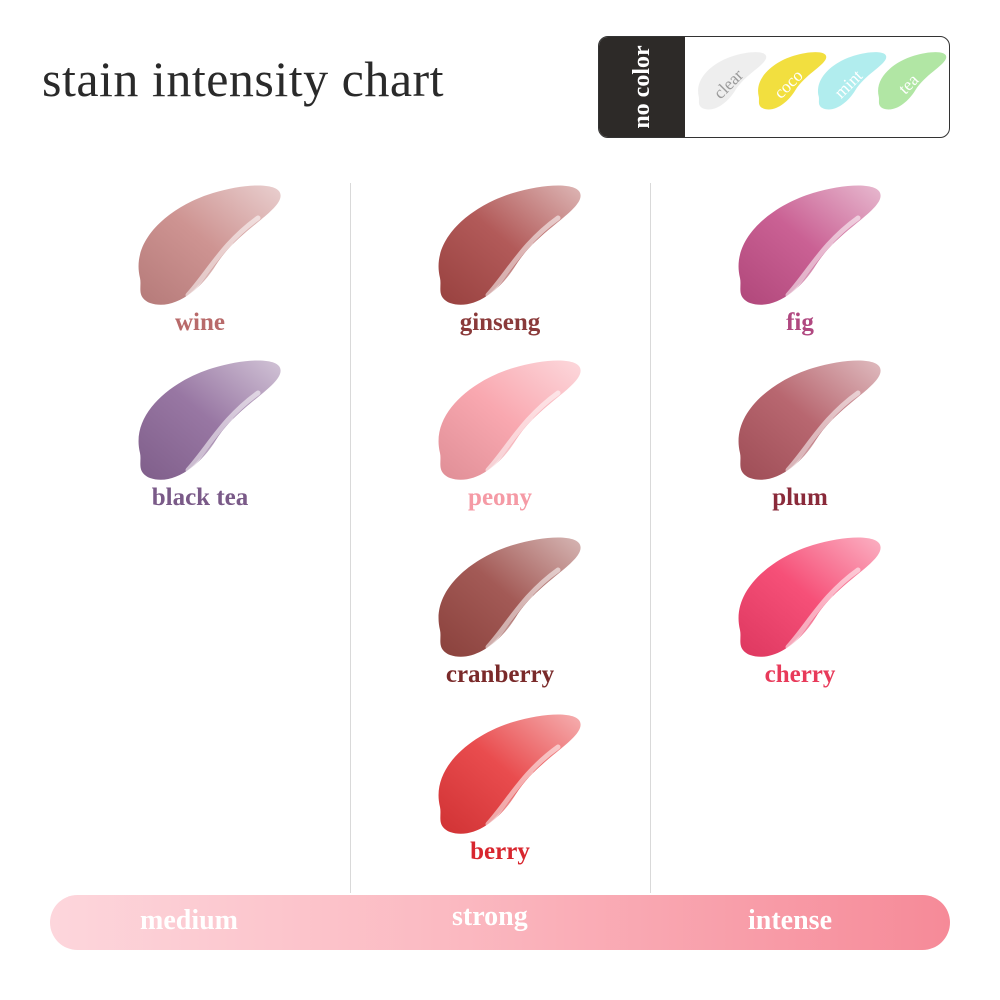 The width and height of the screenshot is (1000, 1000). Describe the element at coordinates (500, 851) in the screenshot. I see `shade-label: berry` at that location.